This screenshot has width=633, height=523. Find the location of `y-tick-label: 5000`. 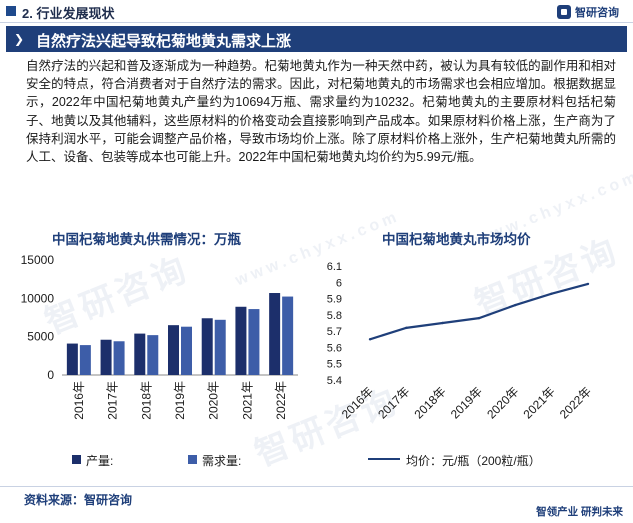

y-tick-label: 5000 is located at coordinates (40, 337).